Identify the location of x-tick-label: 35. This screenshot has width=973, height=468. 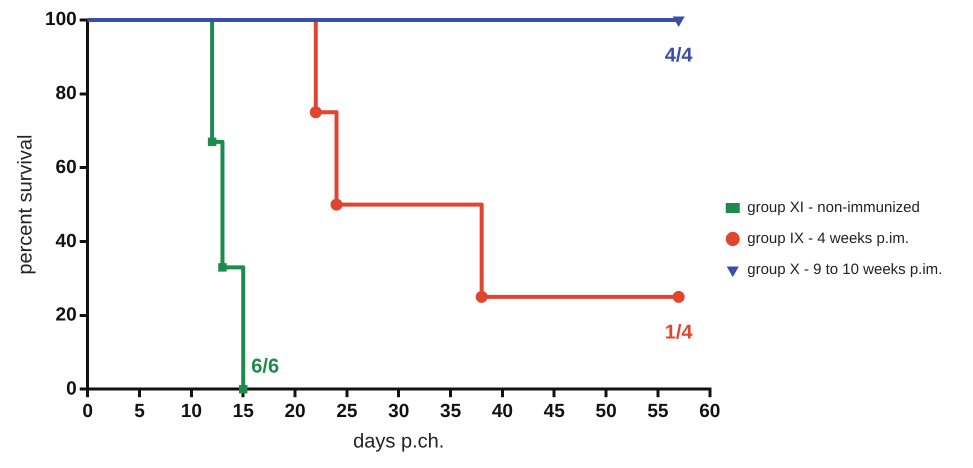
(451, 411).